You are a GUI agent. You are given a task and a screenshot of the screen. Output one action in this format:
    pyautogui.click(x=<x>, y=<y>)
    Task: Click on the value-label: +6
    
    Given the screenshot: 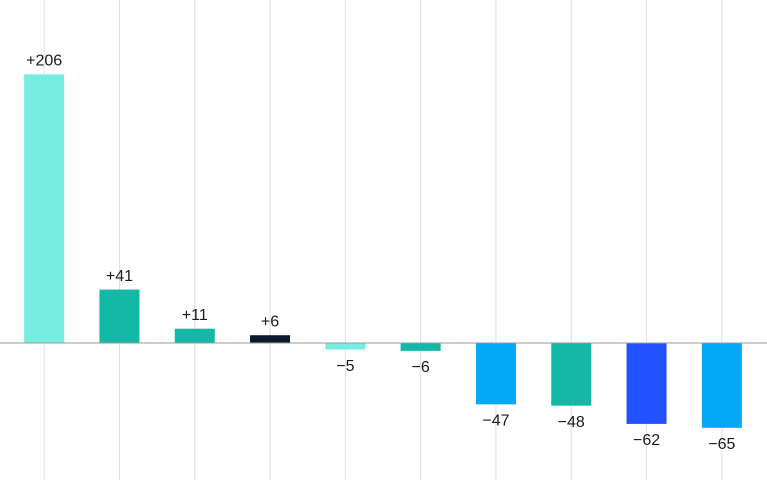 What is the action you would take?
    pyautogui.click(x=270, y=321)
    